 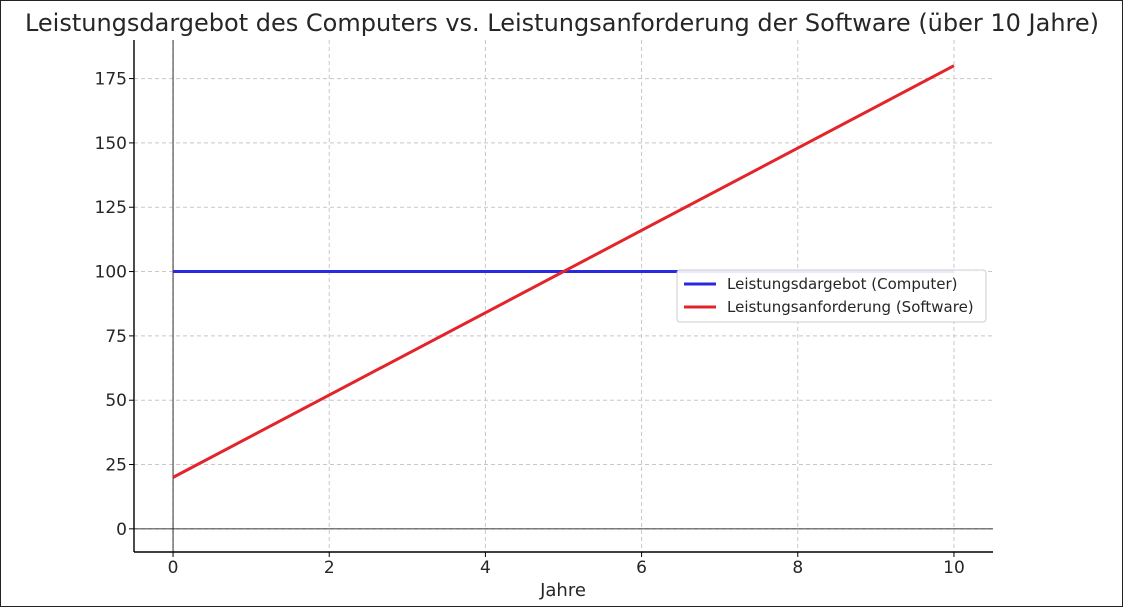 I want to click on legend-box, so click(x=831, y=296).